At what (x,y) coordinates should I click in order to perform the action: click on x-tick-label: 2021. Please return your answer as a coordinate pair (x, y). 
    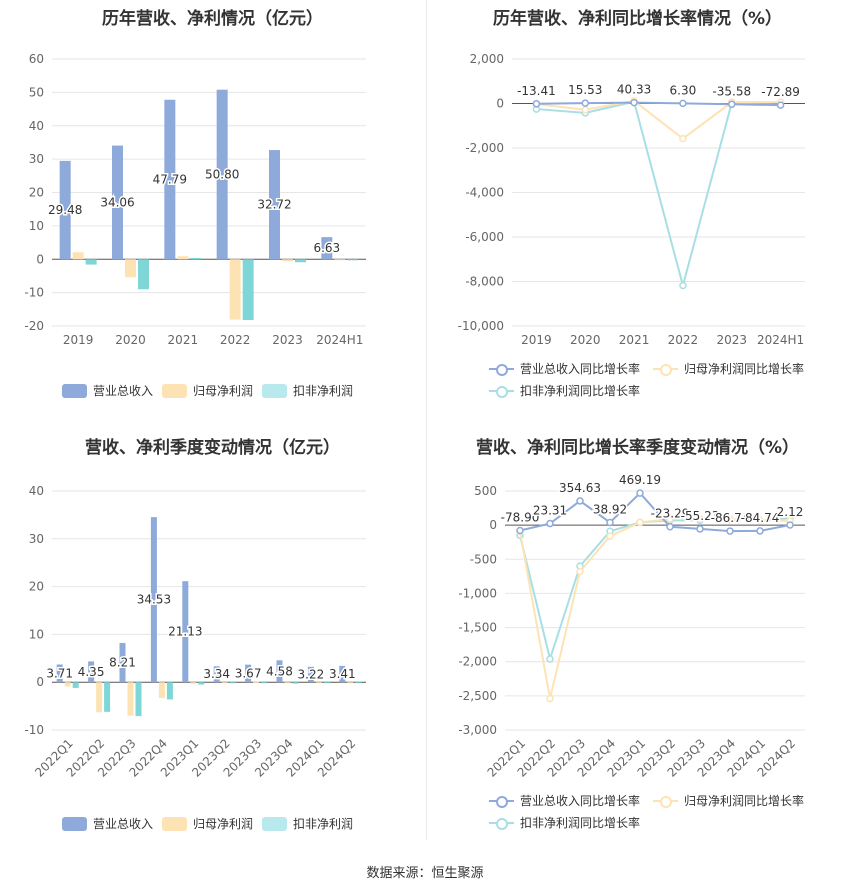
    Looking at the image, I should click on (183, 340).